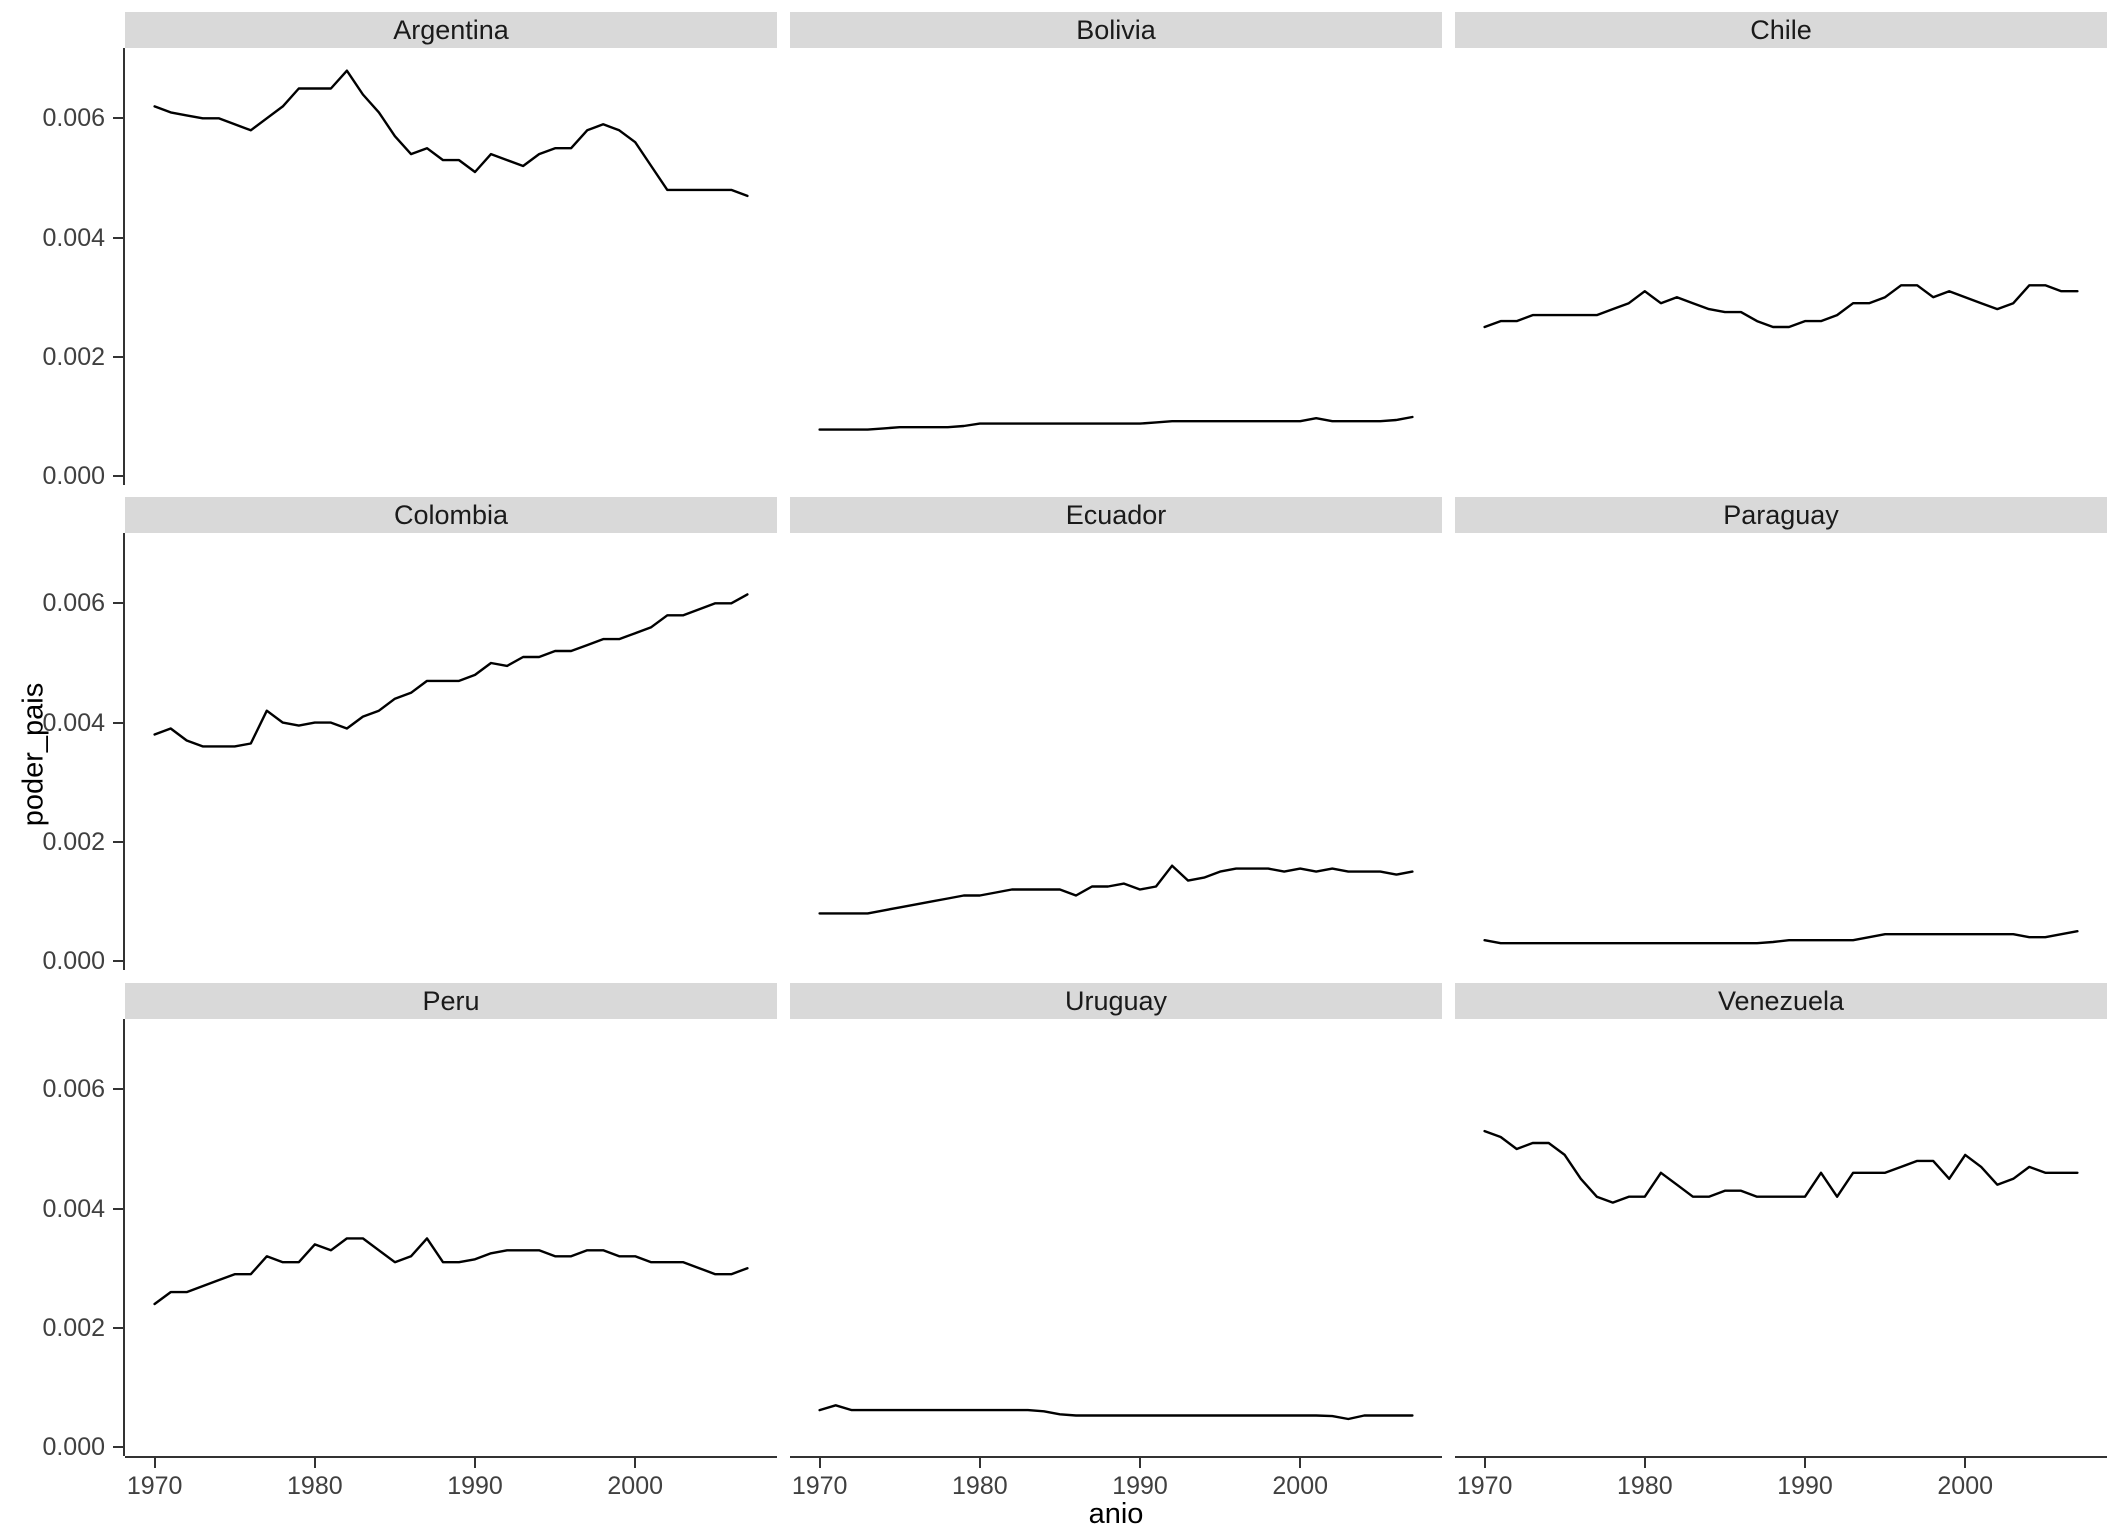 This screenshot has width=2112, height=1536. I want to click on facet-panel-peru, so click(451, 1237).